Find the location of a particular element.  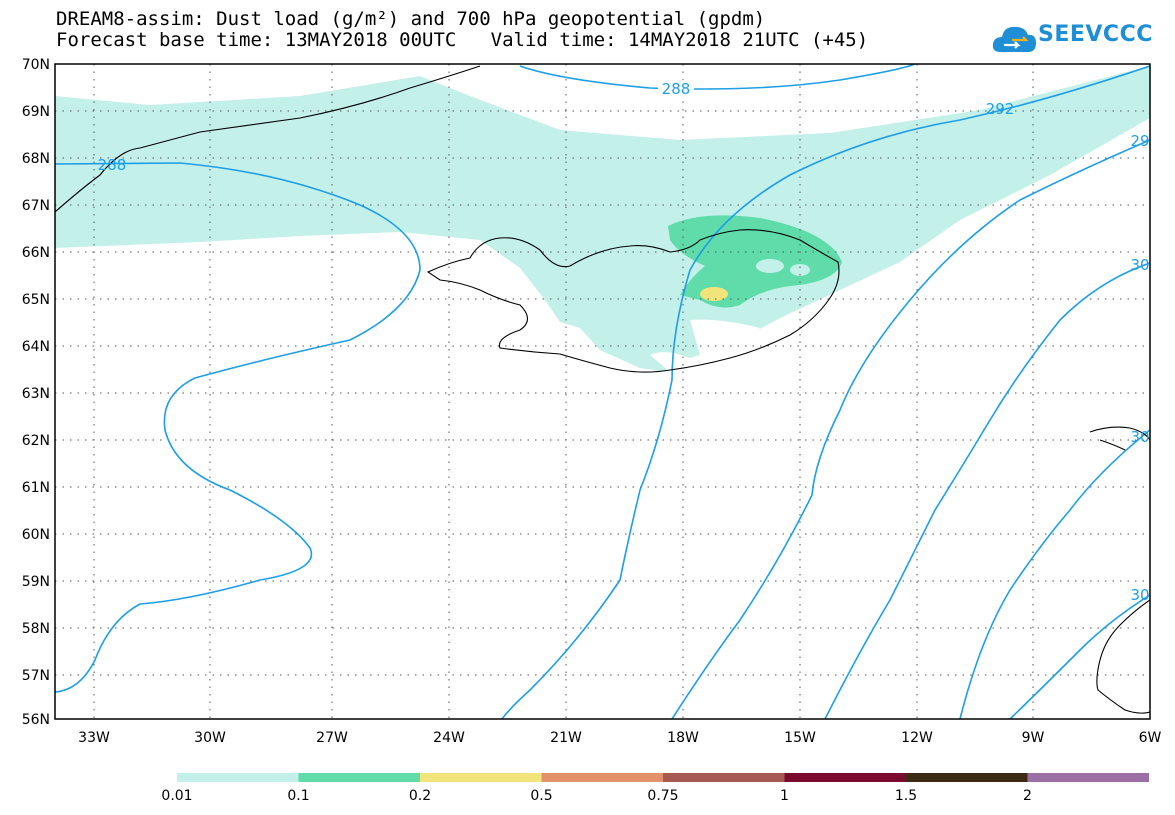

lat-label: 61N is located at coordinates (36, 488).